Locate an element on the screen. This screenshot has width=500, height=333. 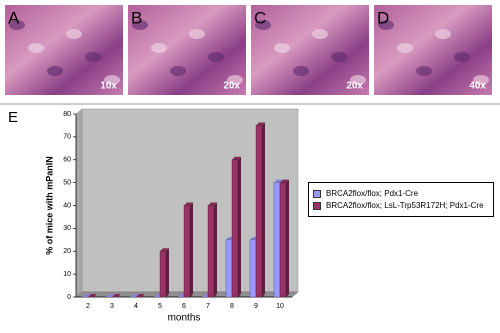
y-tick-label: 30 is located at coordinates (67, 228).